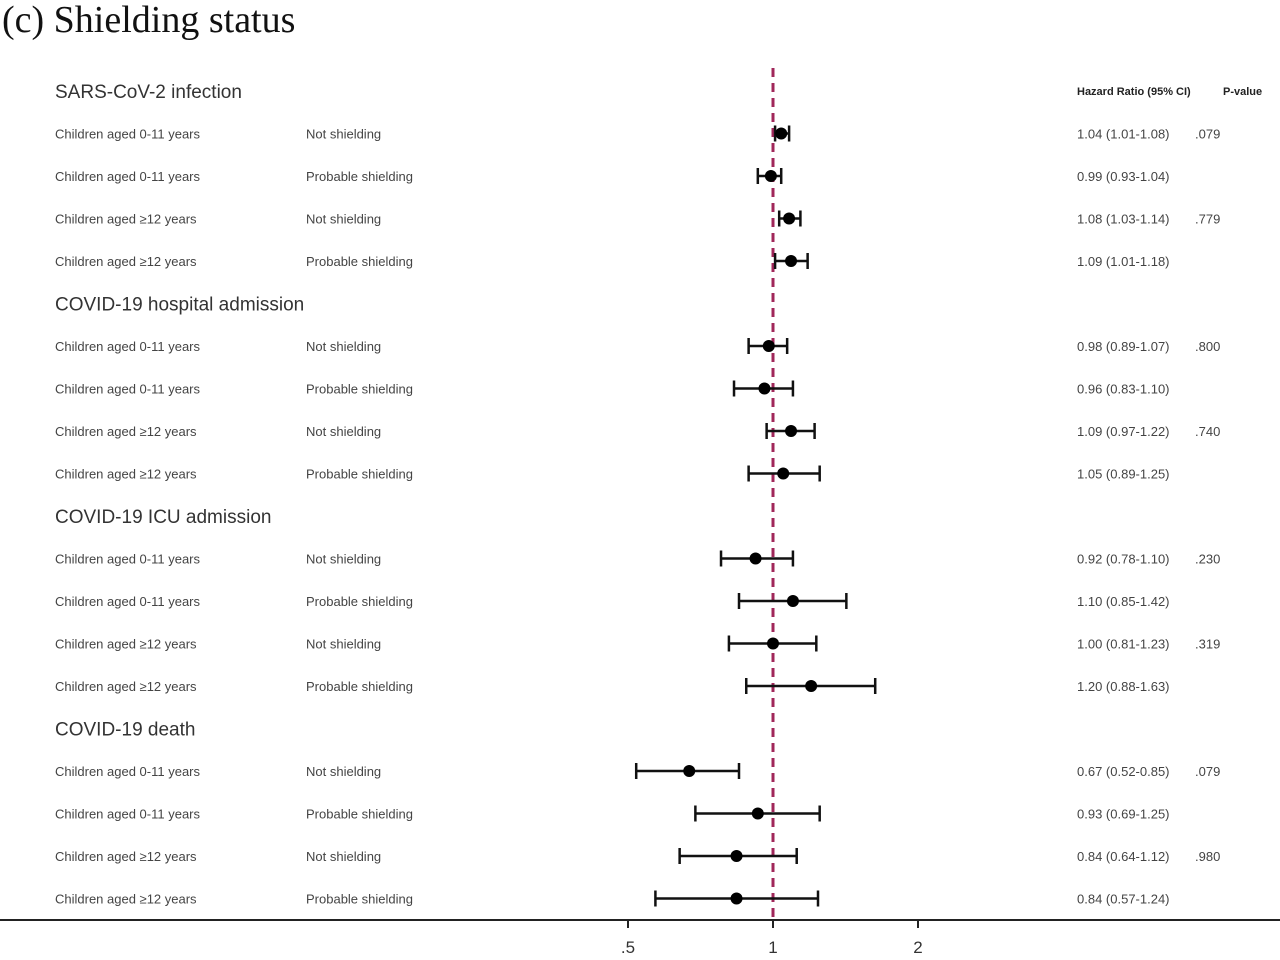 This screenshot has height=960, width=1280. What do you see at coordinates (1123, 474) in the screenshot?
I see `row-hazard-ratio-text: 1.05 (0.89-1.25)` at bounding box center [1123, 474].